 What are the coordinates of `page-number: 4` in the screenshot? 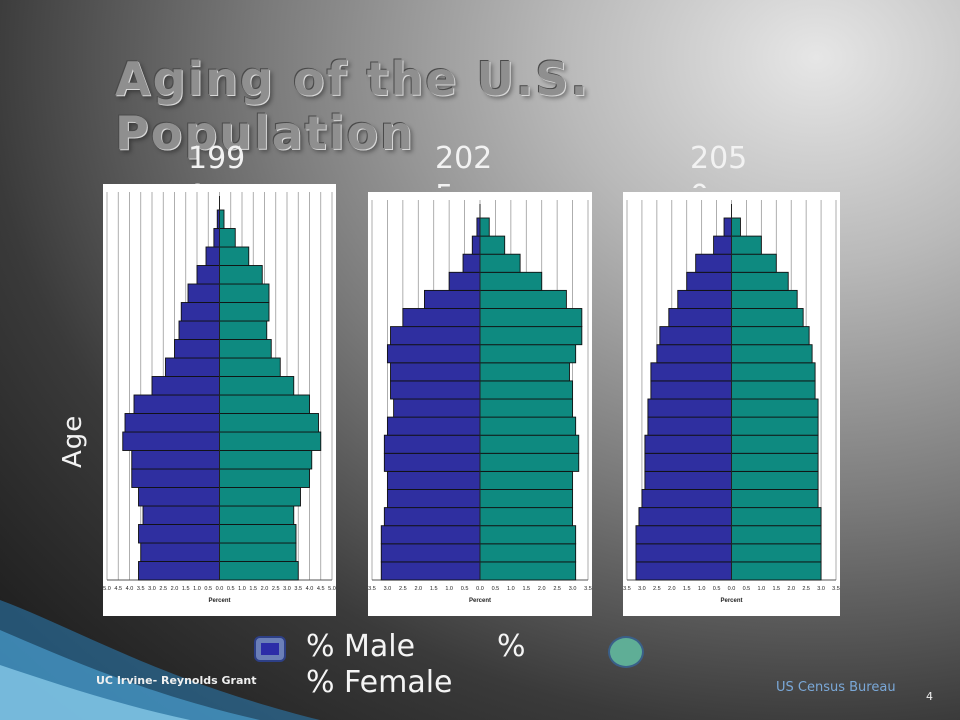 It's located at (929, 696).